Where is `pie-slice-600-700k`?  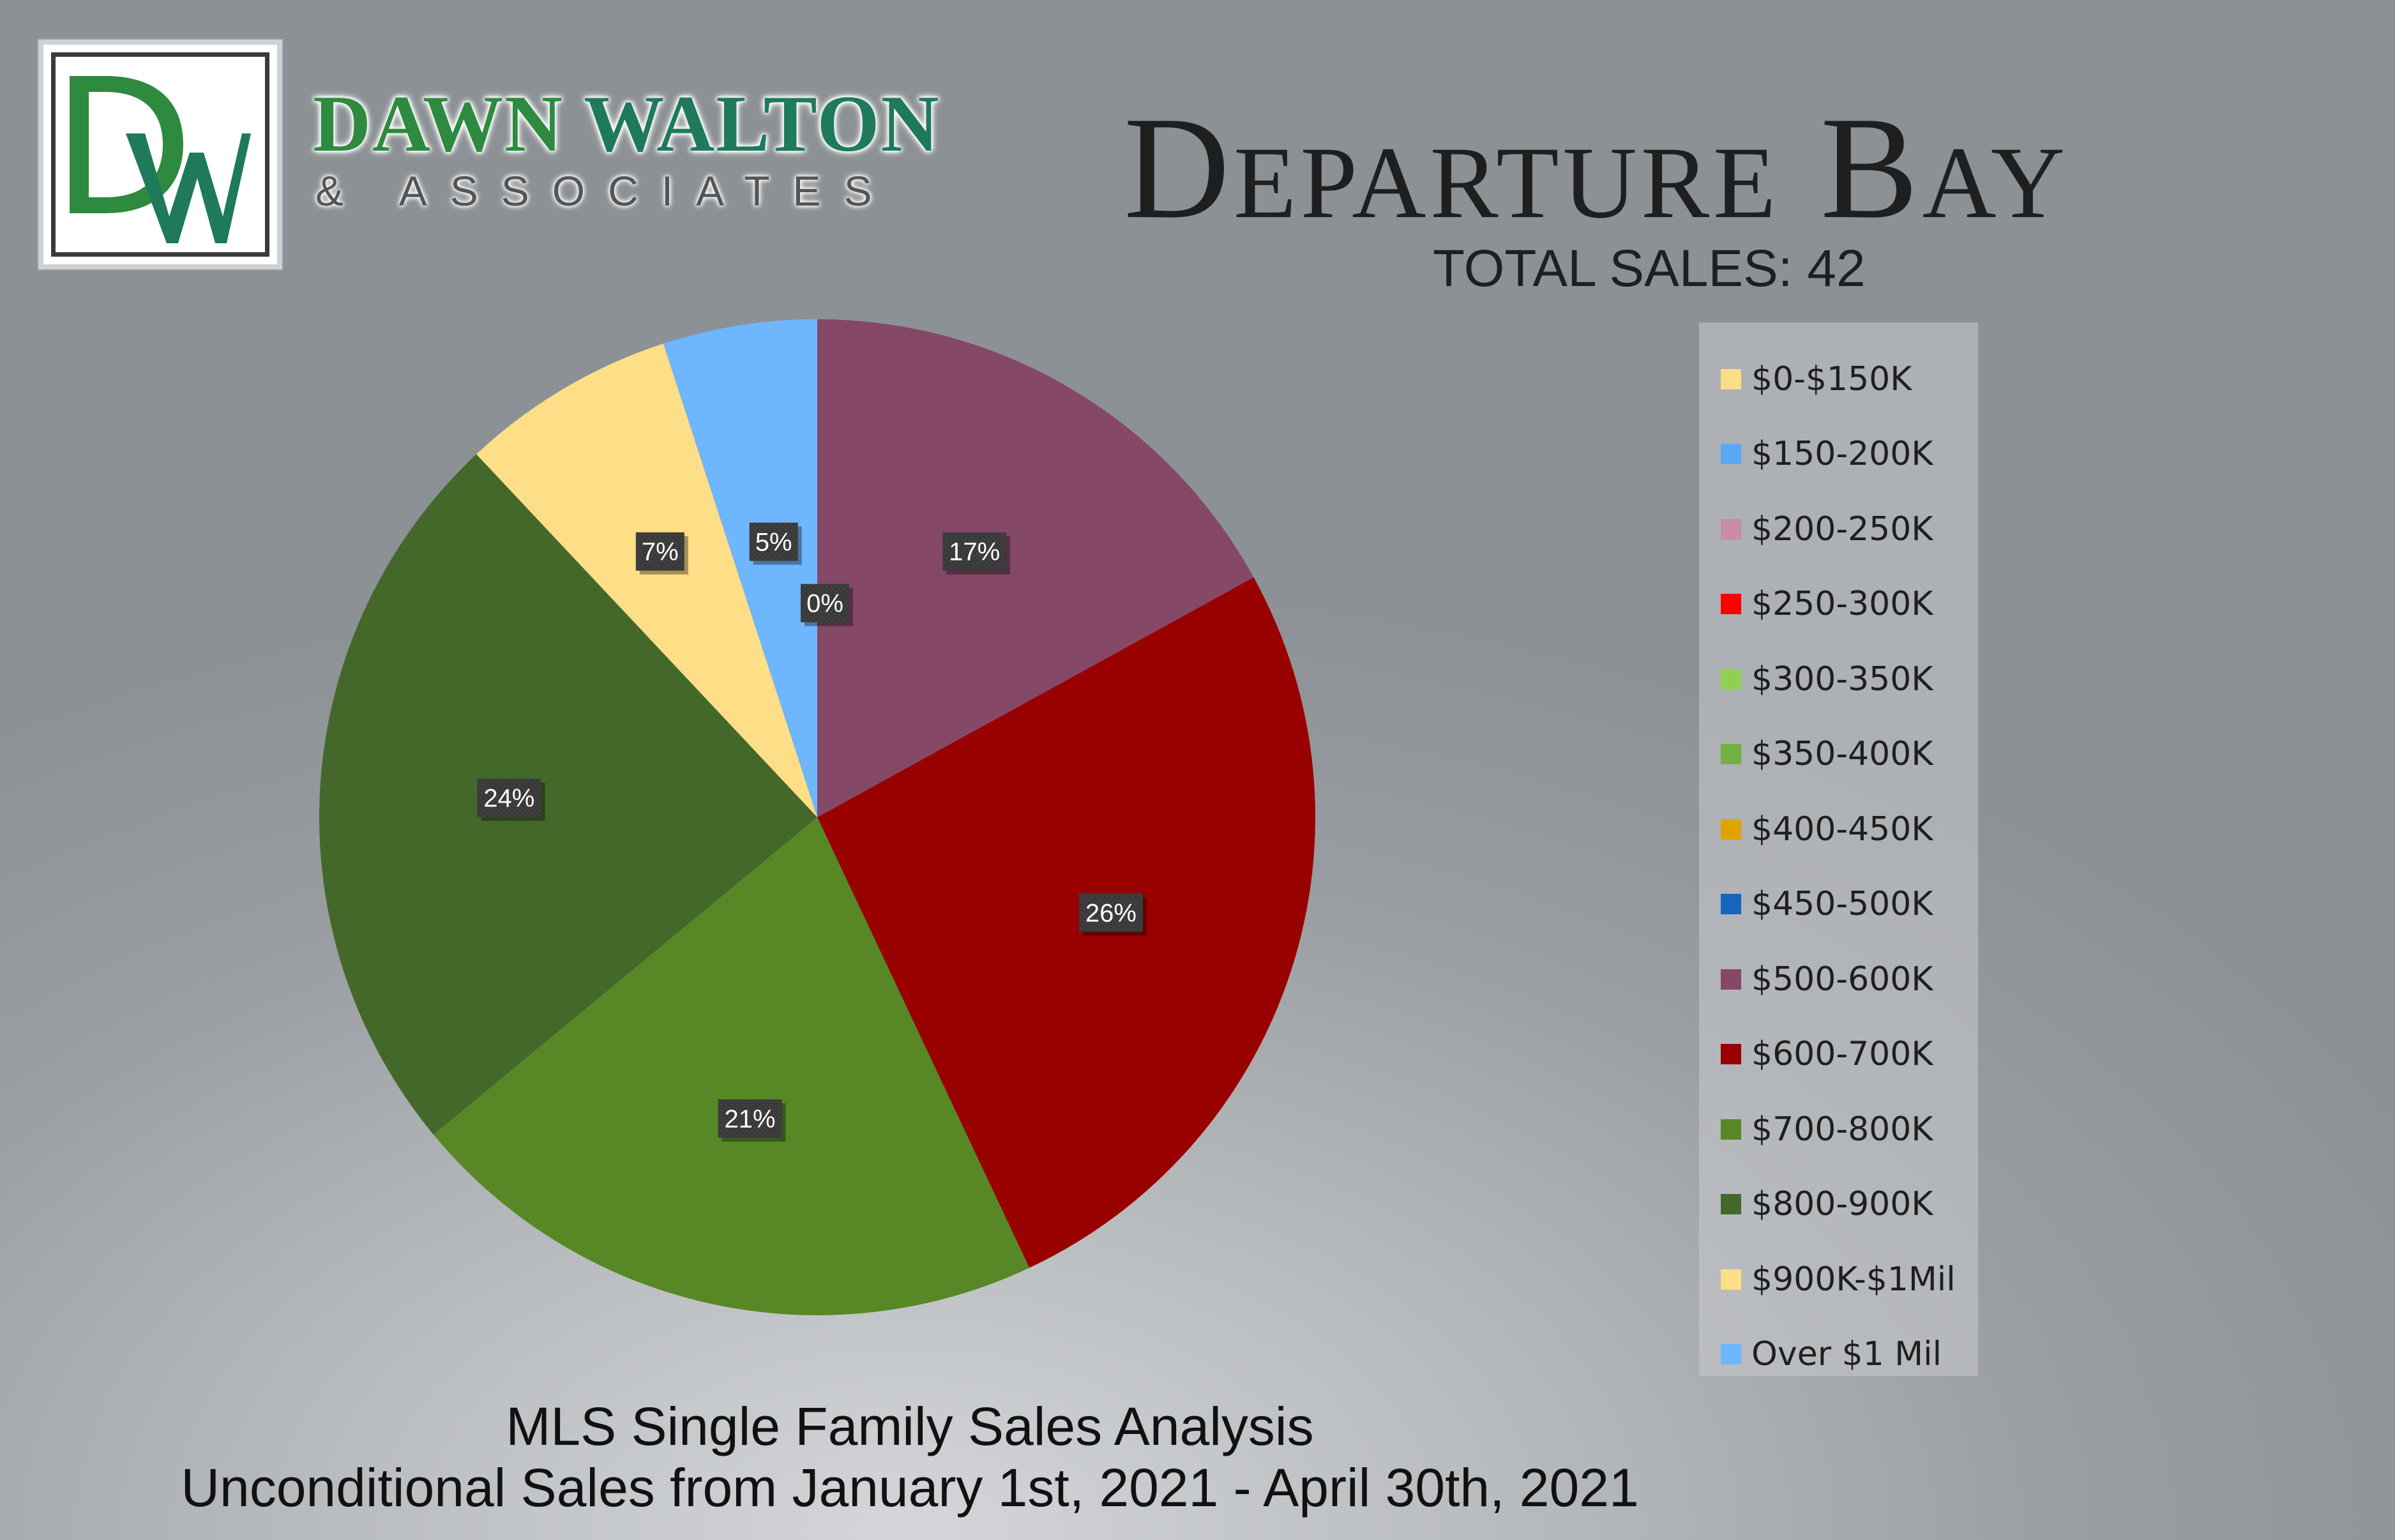 pie-slice-600-700k is located at coordinates (1066, 922).